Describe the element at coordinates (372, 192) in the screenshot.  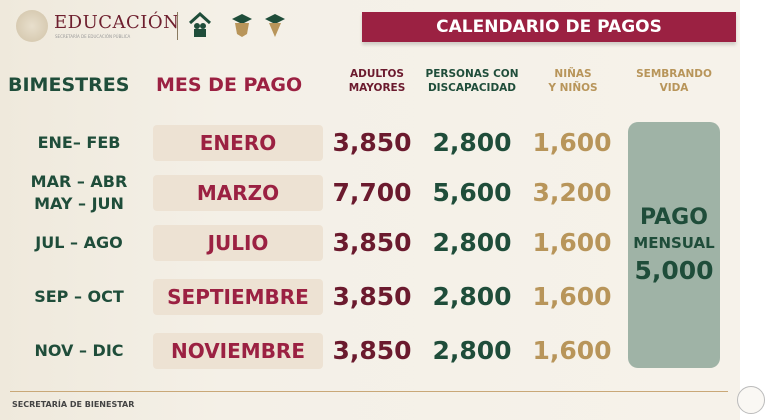
I see `row-adultos-amount: 7,700` at that location.